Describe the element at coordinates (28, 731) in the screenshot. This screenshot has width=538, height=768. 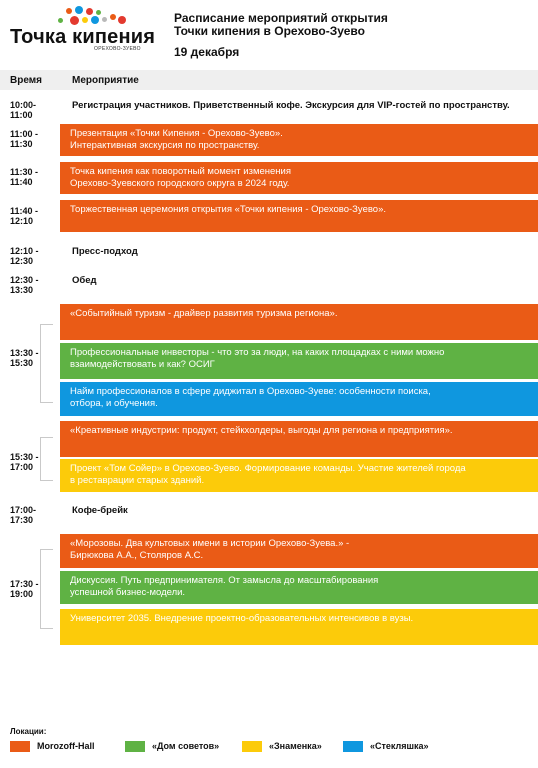
I see `locations-title: Локации:` at that location.